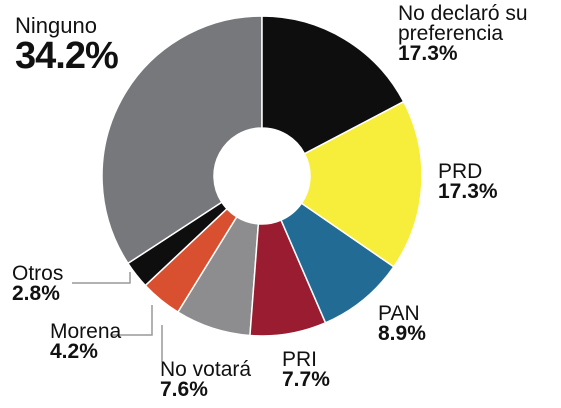  I want to click on value-label: 2.8%, so click(36, 293).